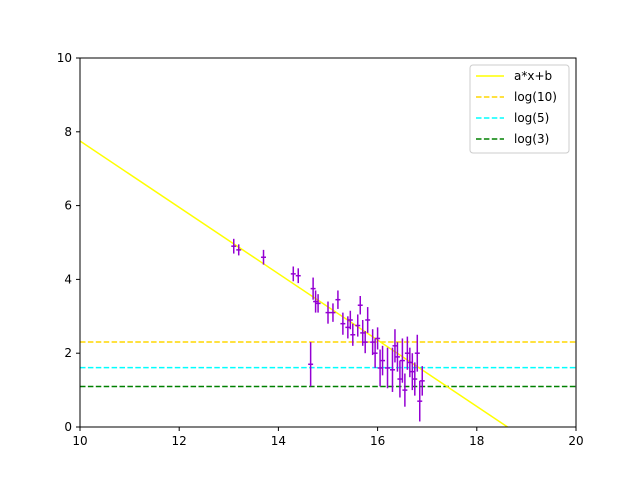 The height and width of the screenshot is (480, 640). Describe the element at coordinates (278, 441) in the screenshot. I see `x-tick-label: 14` at that location.